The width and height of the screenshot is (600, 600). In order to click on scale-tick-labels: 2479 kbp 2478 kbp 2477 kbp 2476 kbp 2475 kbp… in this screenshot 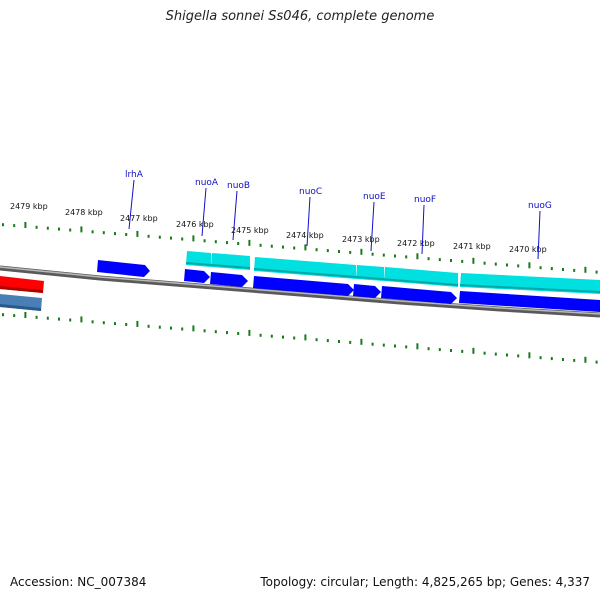, I will do `click(278, 228)`.